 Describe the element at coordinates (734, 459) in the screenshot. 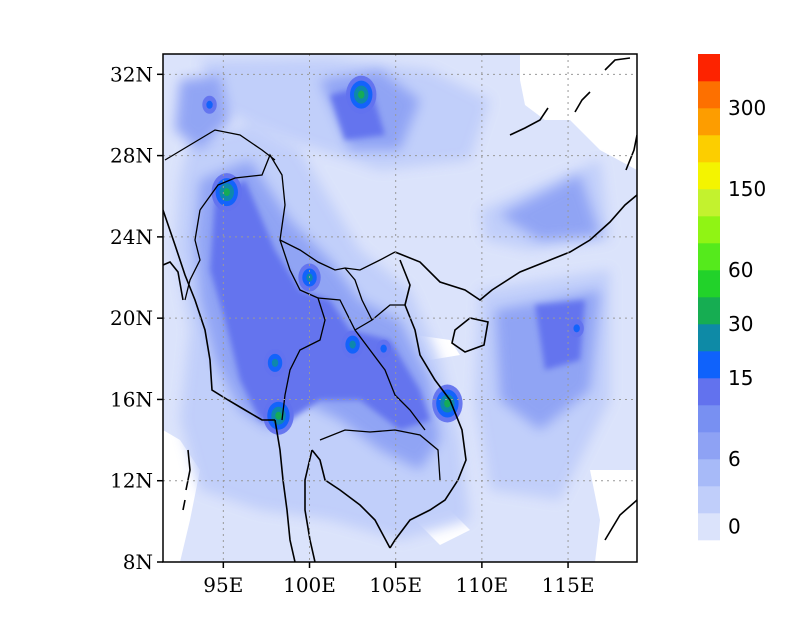

I see `colorbar-label: 6` at that location.